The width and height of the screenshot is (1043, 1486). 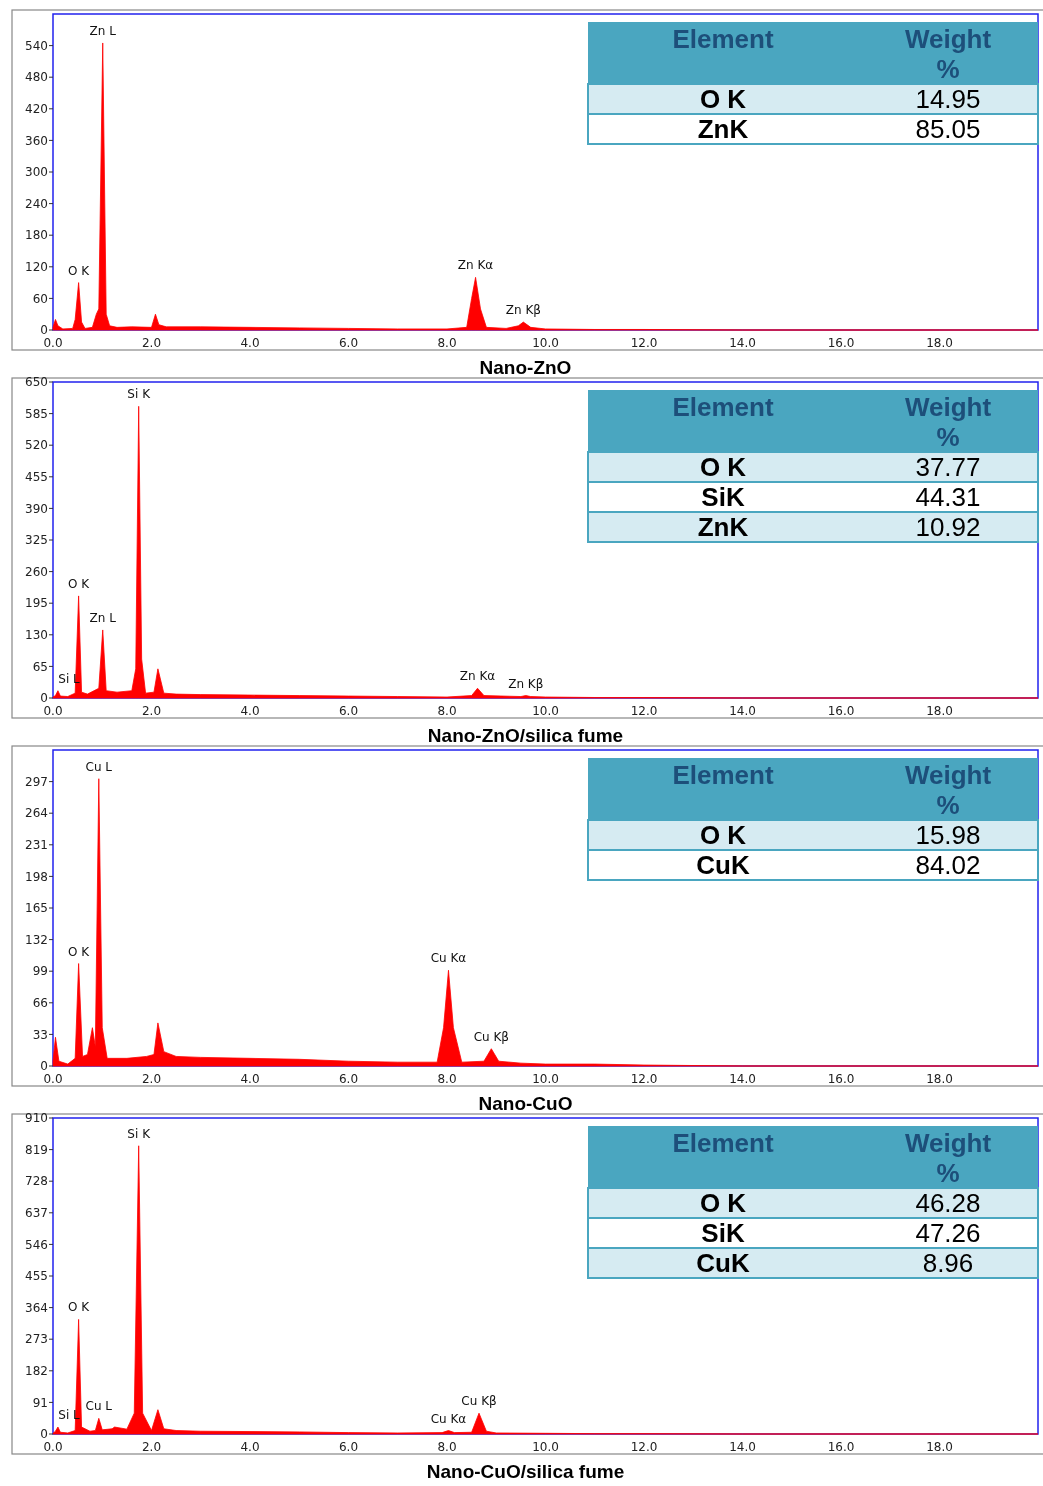 I want to click on y-tick-label: 33, so click(x=40, y=1034).